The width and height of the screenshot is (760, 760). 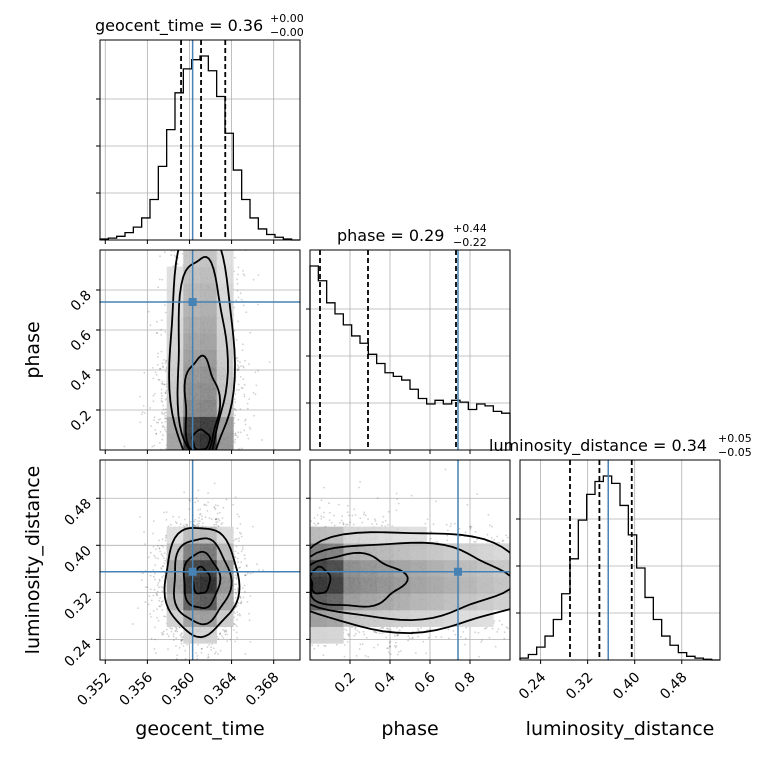 I want to click on histogram-step, so click(x=199, y=148).